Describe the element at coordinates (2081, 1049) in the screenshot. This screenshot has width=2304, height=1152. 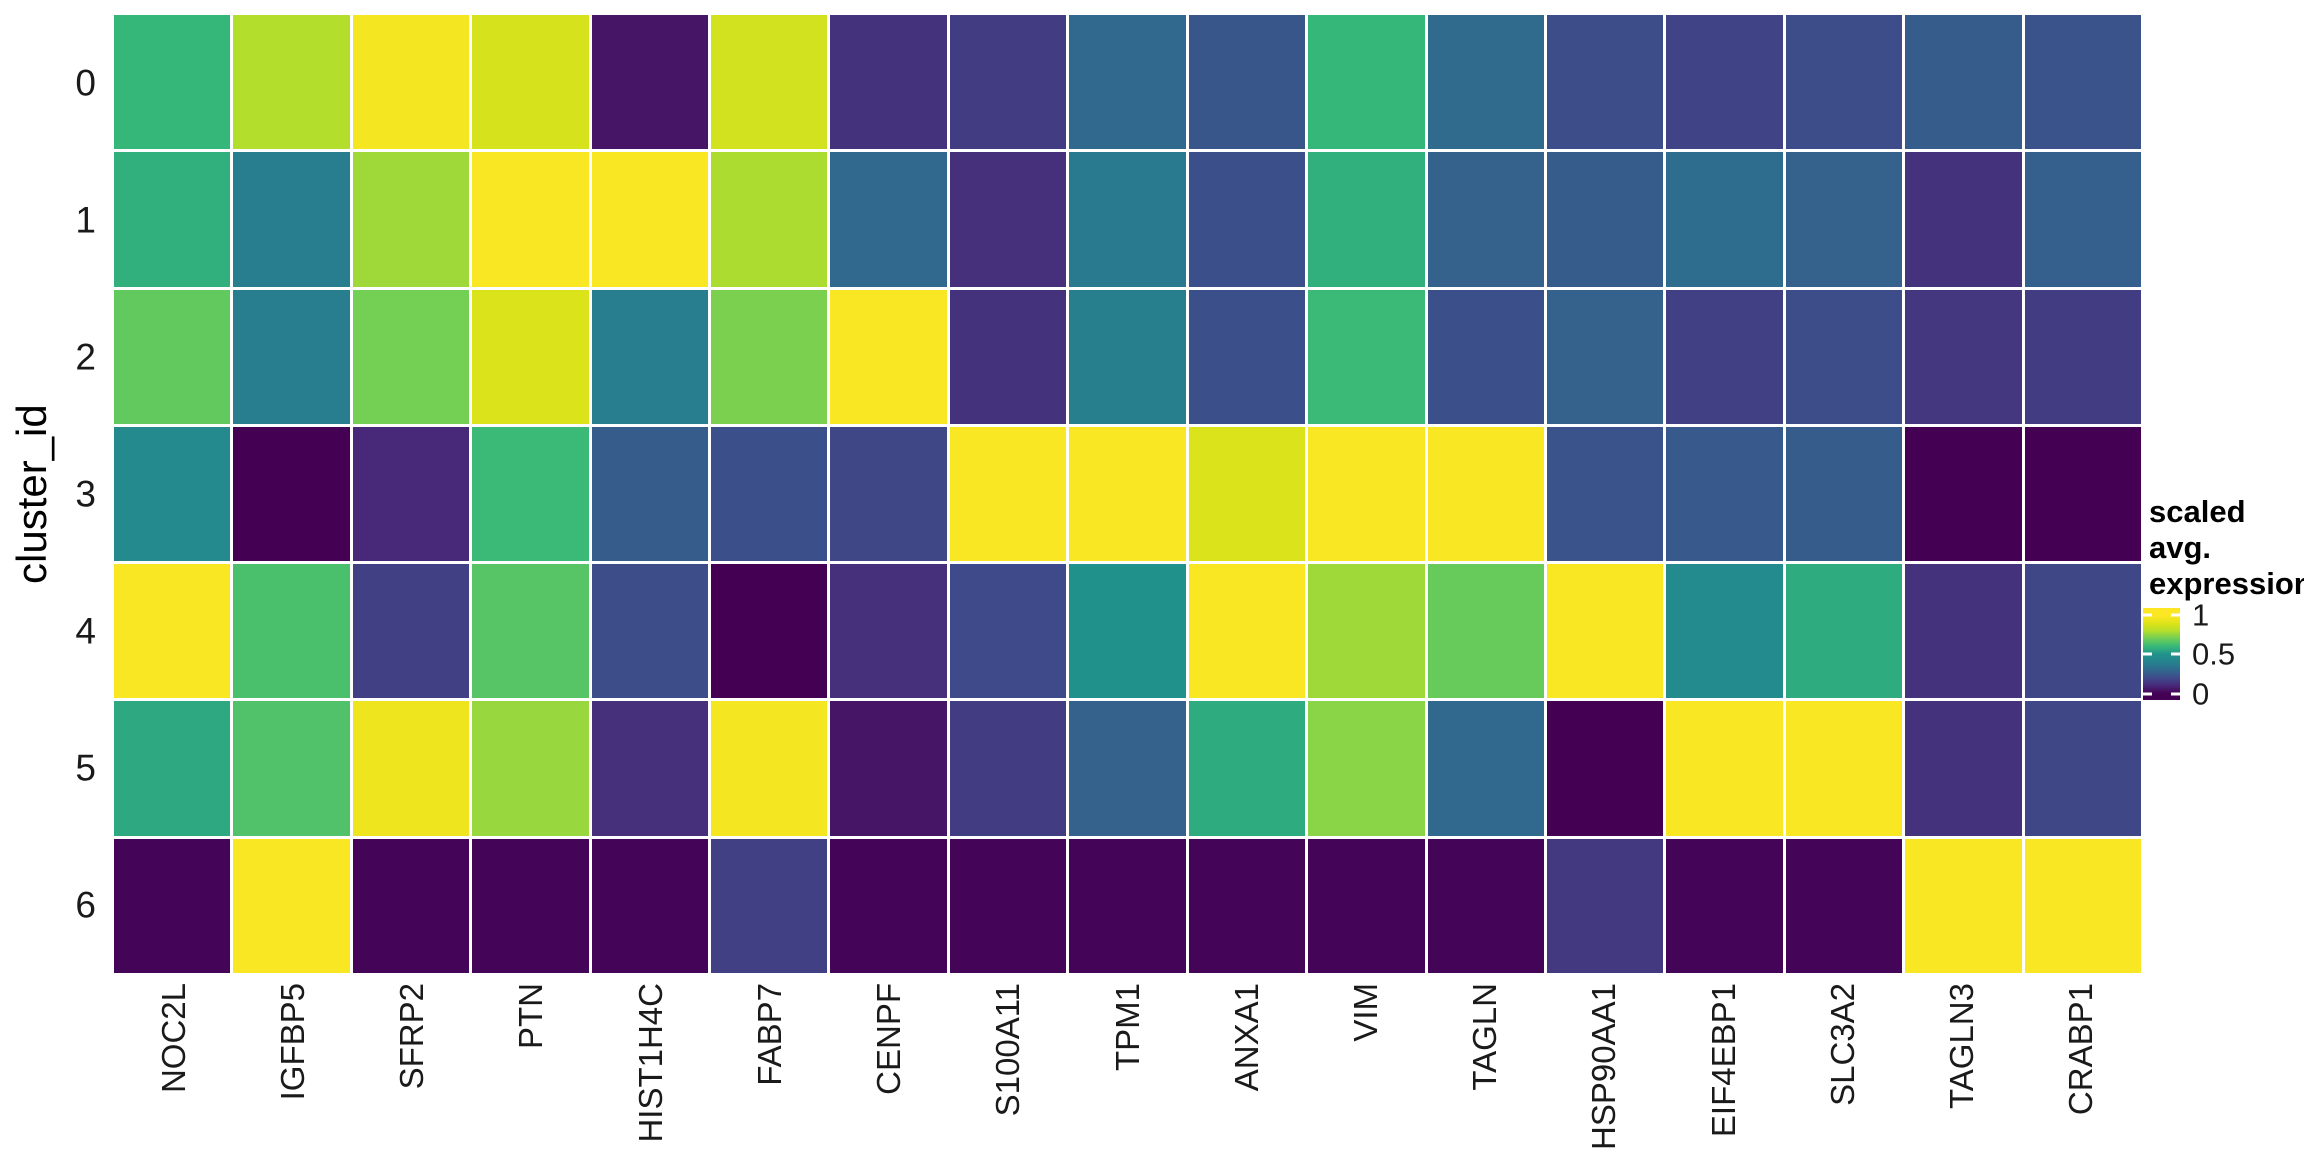
I see `x-tick-label: CRABP1` at that location.